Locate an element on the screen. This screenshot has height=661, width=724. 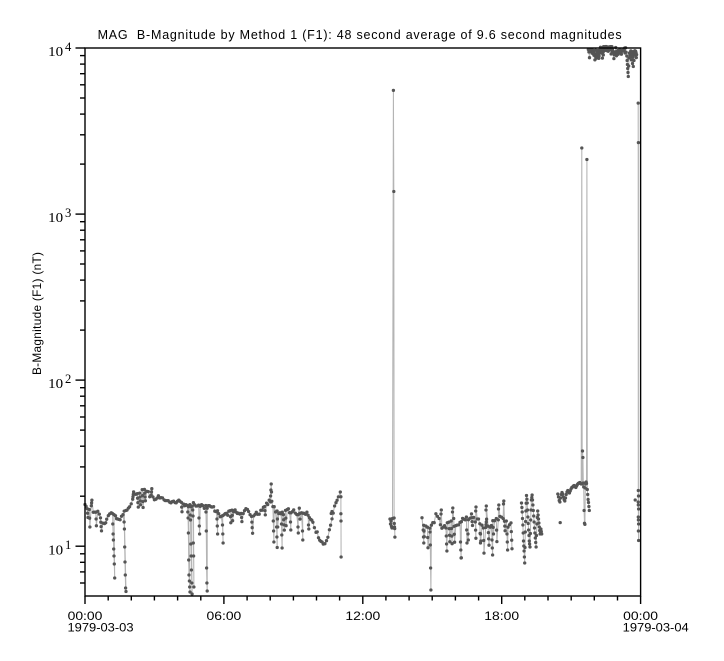
svg-text: 1979-03-03 is located at coordinates (101, 627).